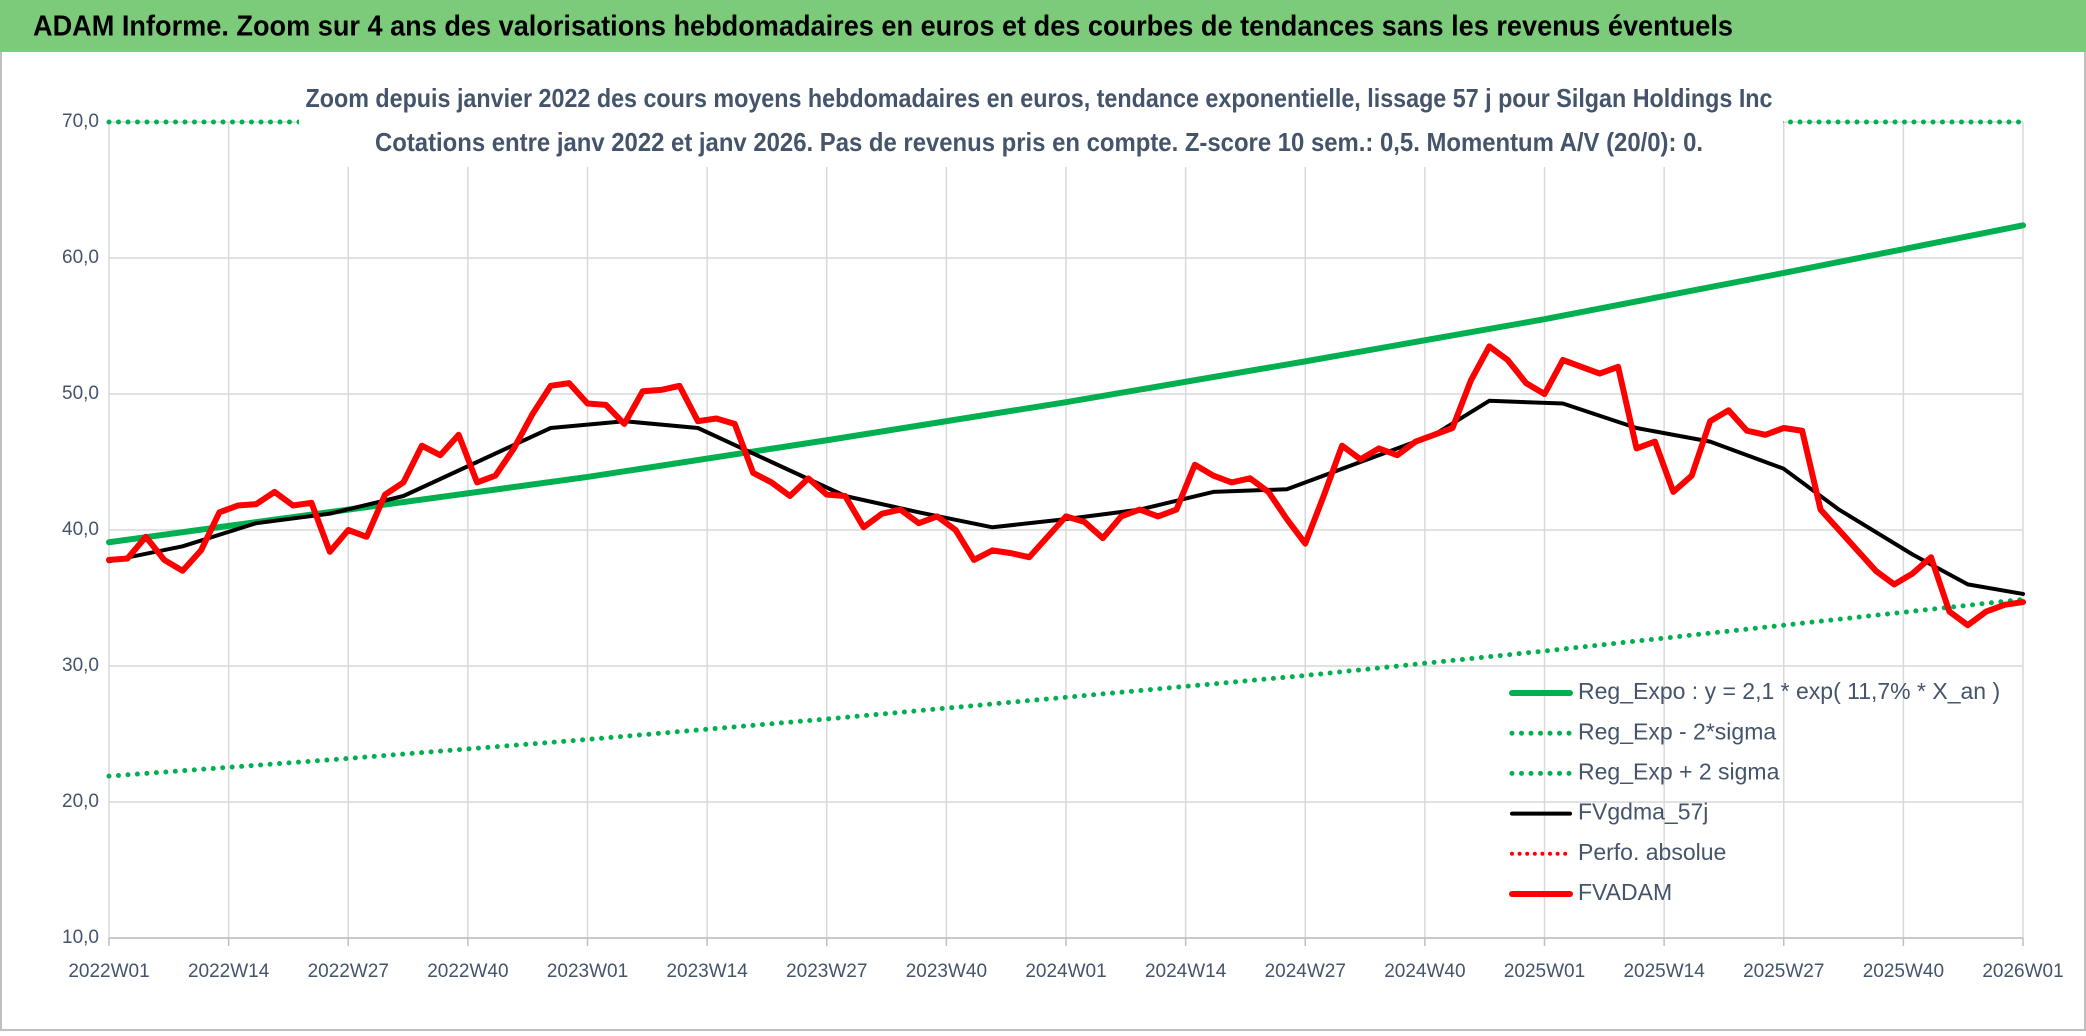 Image resolution: width=2086 pixels, height=1036 pixels. I want to click on x-tick-label: 2023W14, so click(707, 971).